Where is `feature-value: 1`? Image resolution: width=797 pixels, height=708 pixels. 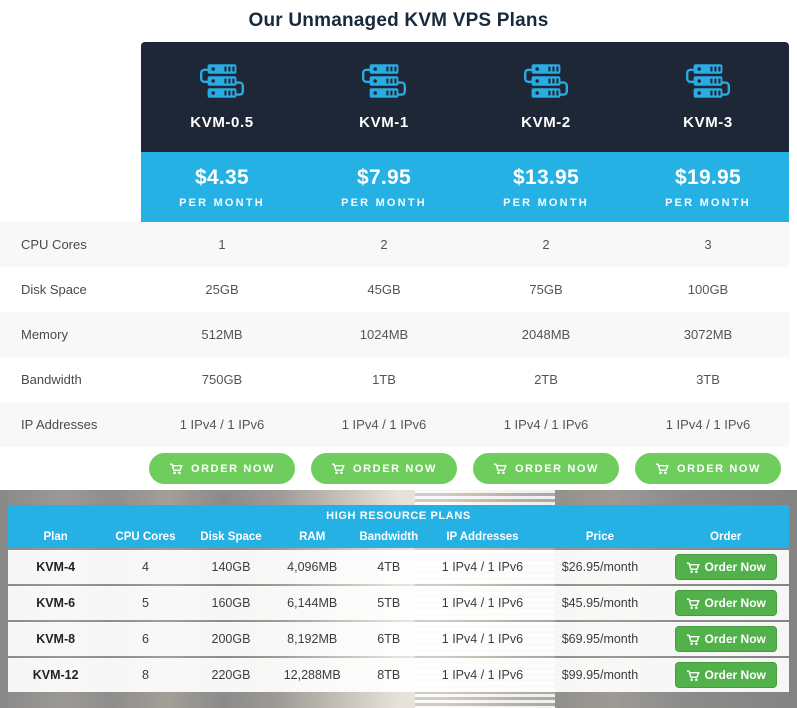 feature-value: 1 is located at coordinates (222, 244).